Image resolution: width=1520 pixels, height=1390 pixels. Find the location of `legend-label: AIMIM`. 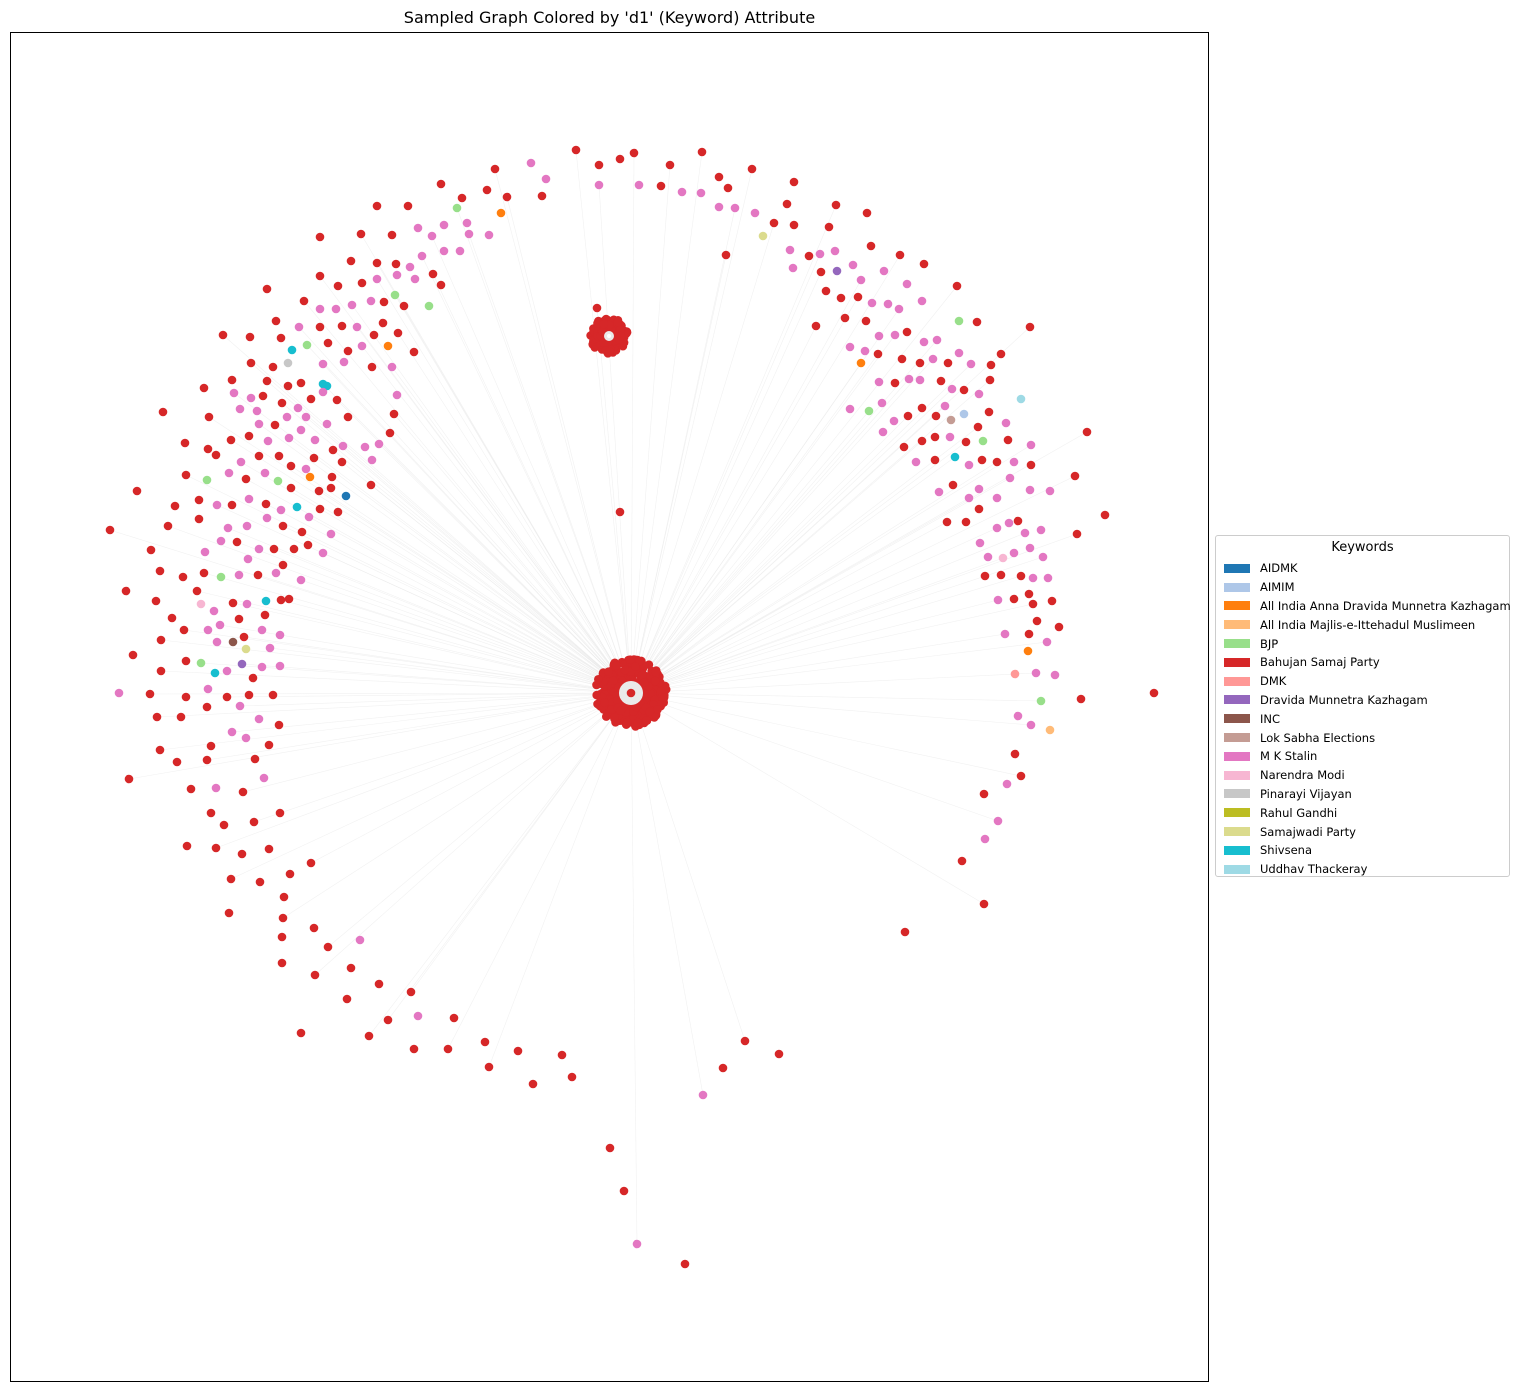

legend-label: AIMIM is located at coordinates (1277, 587).